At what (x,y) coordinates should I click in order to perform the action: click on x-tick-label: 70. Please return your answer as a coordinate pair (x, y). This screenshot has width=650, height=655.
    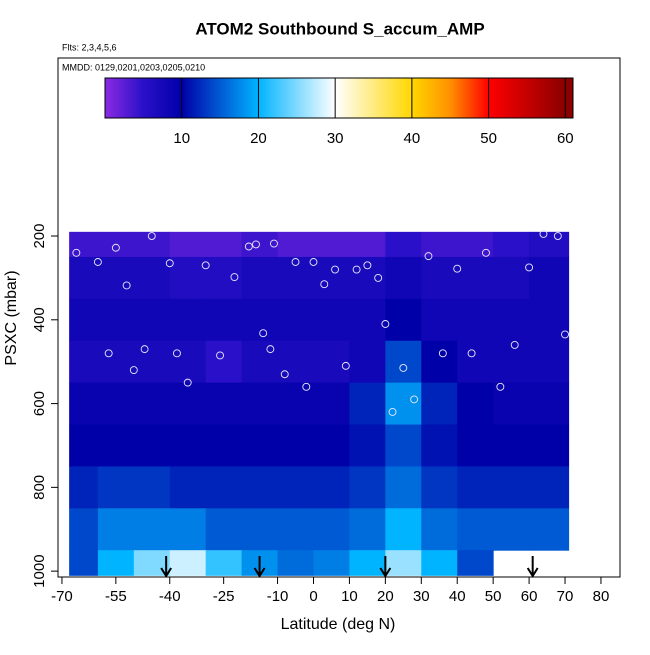
    Looking at the image, I should click on (565, 596).